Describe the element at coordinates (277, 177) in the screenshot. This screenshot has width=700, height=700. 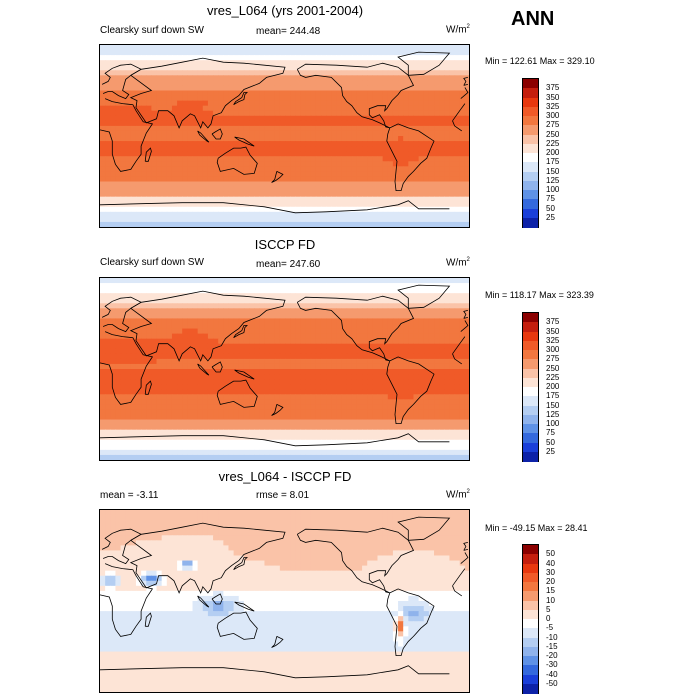
I see `coastline` at that location.